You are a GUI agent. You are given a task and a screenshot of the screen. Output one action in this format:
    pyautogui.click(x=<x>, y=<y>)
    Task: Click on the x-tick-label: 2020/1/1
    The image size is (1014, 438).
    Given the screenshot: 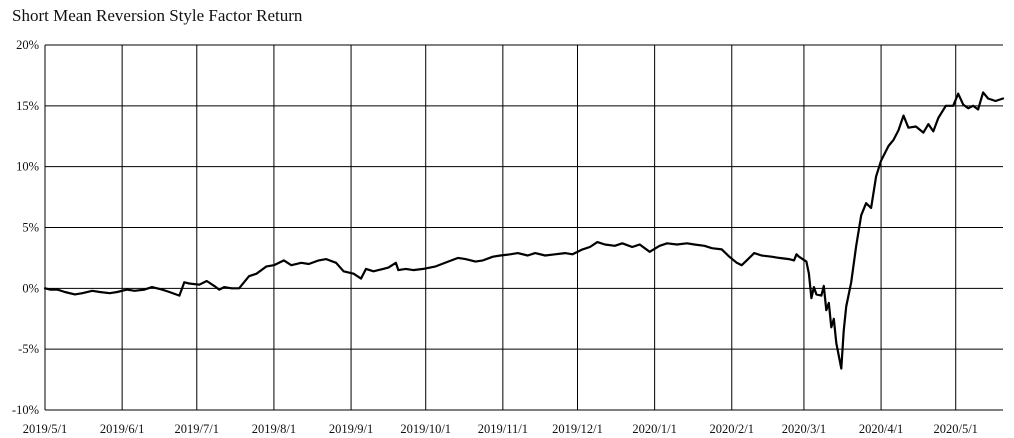 What is the action you would take?
    pyautogui.click(x=654, y=429)
    